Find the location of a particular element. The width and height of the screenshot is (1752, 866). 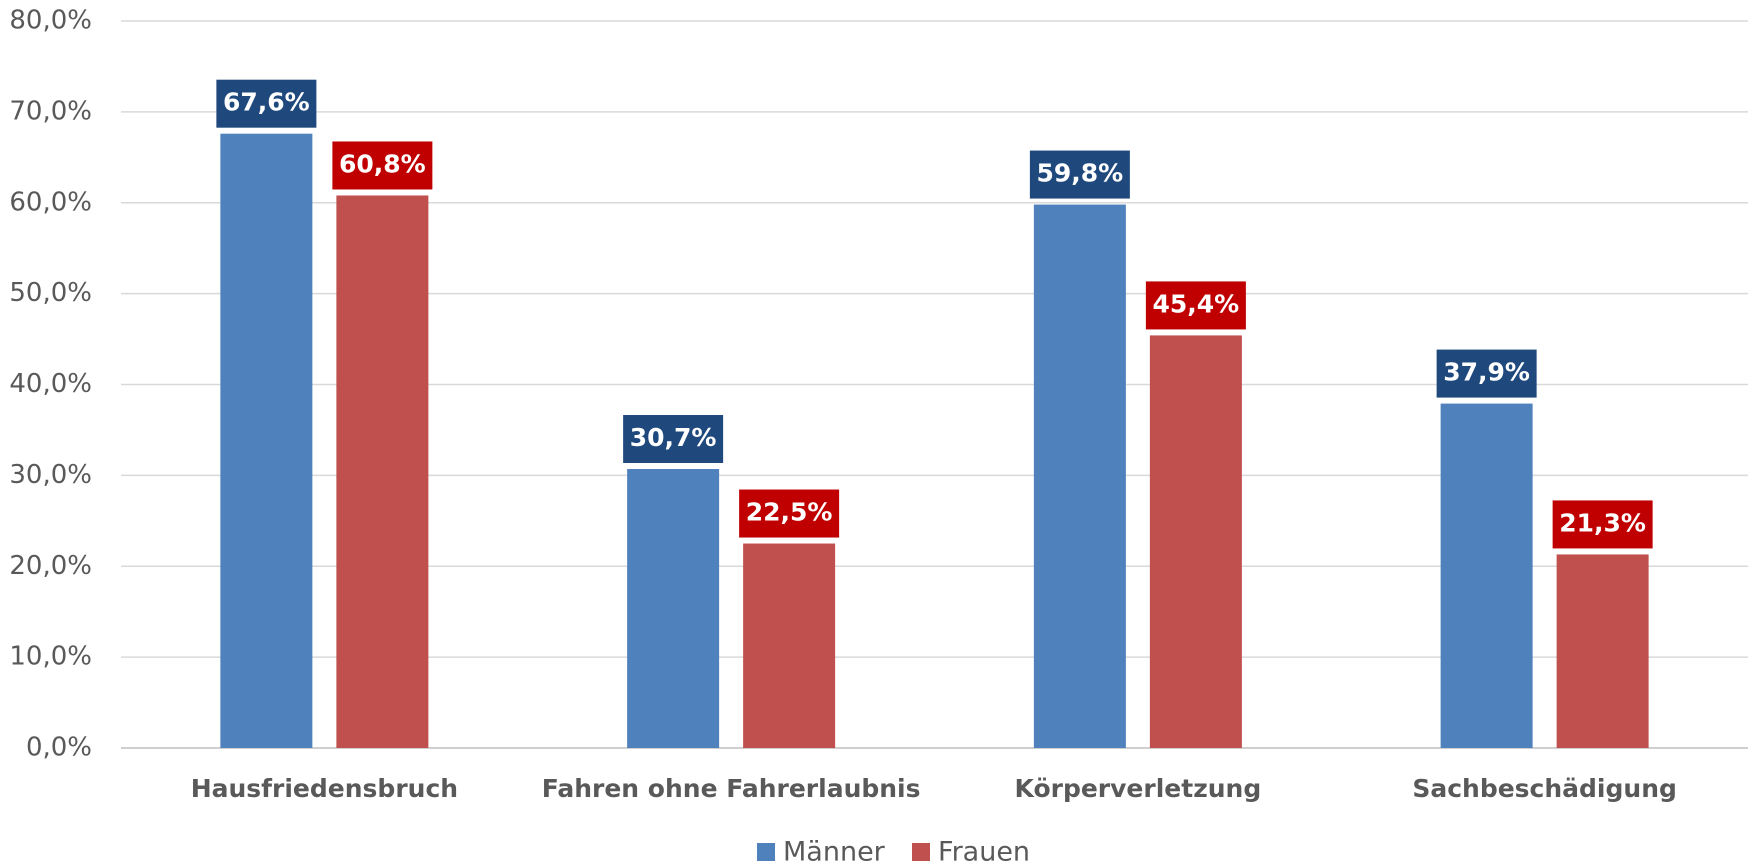

y-tick-label: 70,0% is located at coordinates (50, 111).